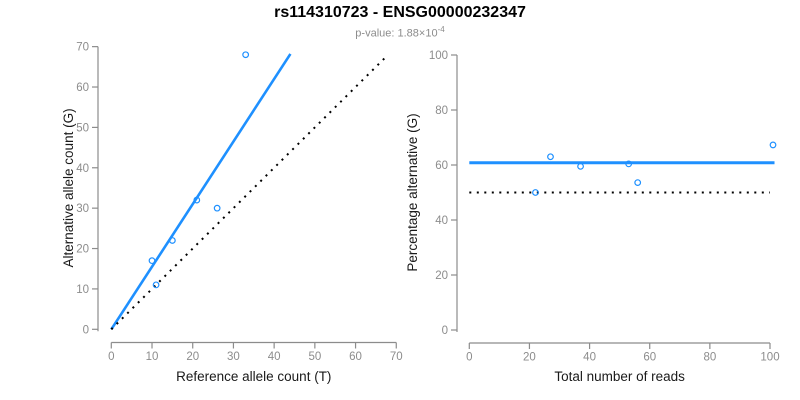 This screenshot has width=800, height=400. I want to click on x-tick-label: 100, so click(769, 358).